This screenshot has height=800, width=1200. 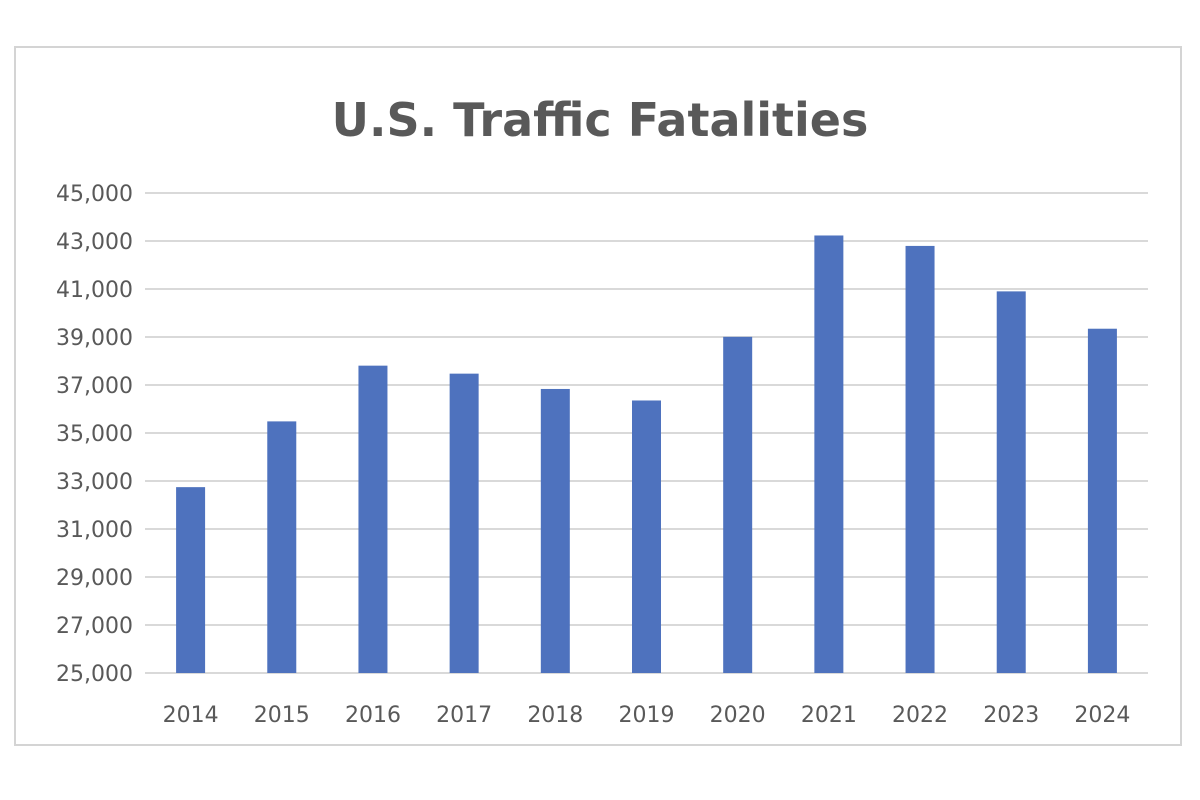 What do you see at coordinates (829, 454) in the screenshot?
I see `bar-2021` at bounding box center [829, 454].